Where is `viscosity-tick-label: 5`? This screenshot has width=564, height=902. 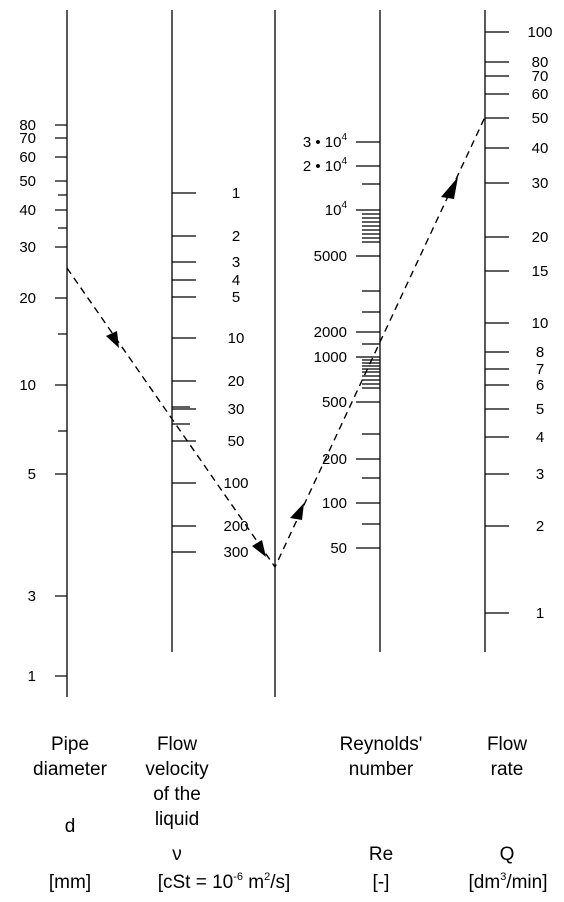 viscosity-tick-label: 5 is located at coordinates (236, 297).